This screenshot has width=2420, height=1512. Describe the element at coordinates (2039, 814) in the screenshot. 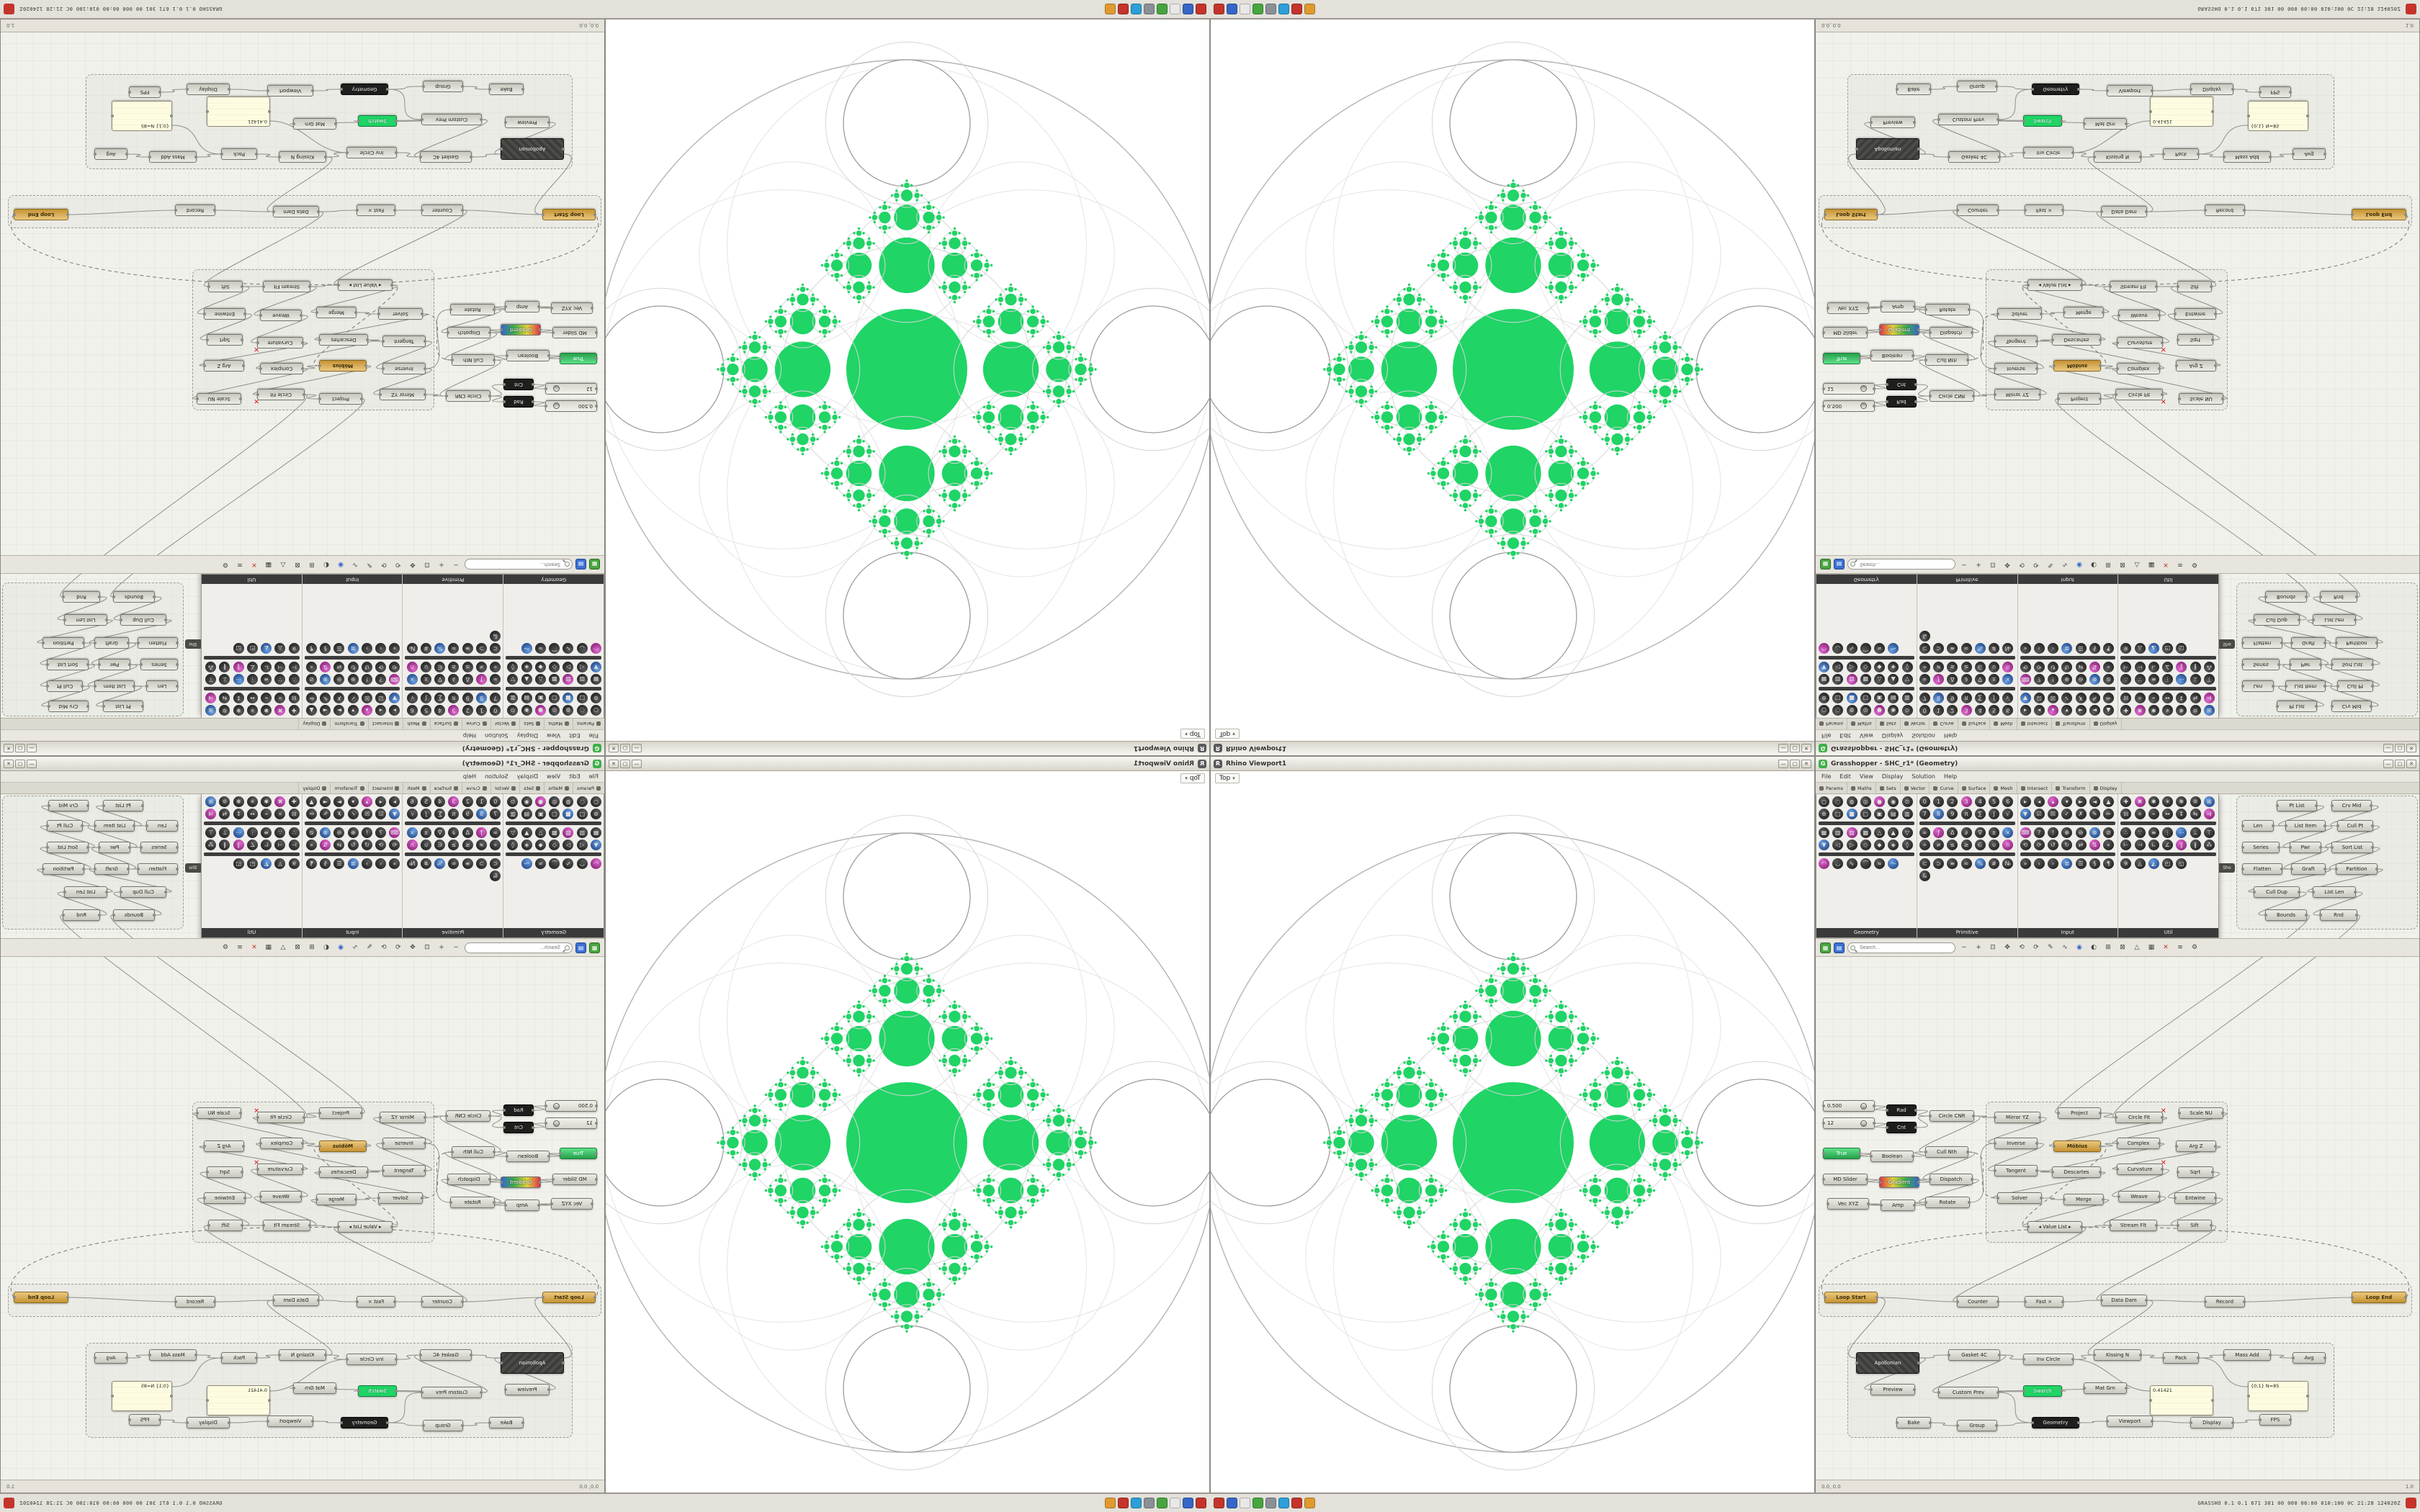

I see `component-icon: ☑` at that location.